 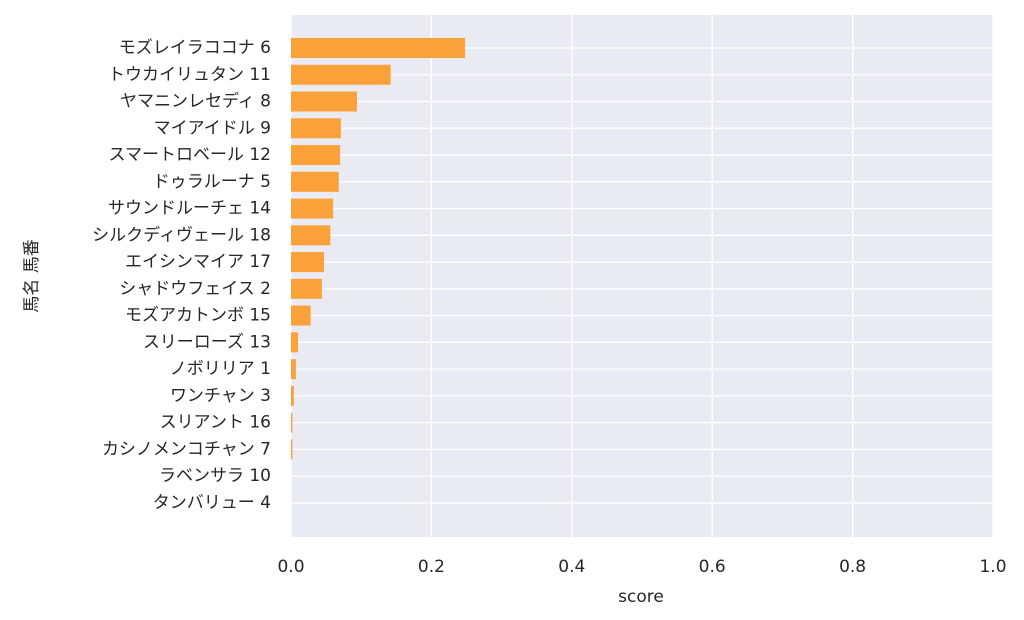 What do you see at coordinates (215, 423) in the screenshot?
I see `y-tick-label: スリアント 16` at bounding box center [215, 423].